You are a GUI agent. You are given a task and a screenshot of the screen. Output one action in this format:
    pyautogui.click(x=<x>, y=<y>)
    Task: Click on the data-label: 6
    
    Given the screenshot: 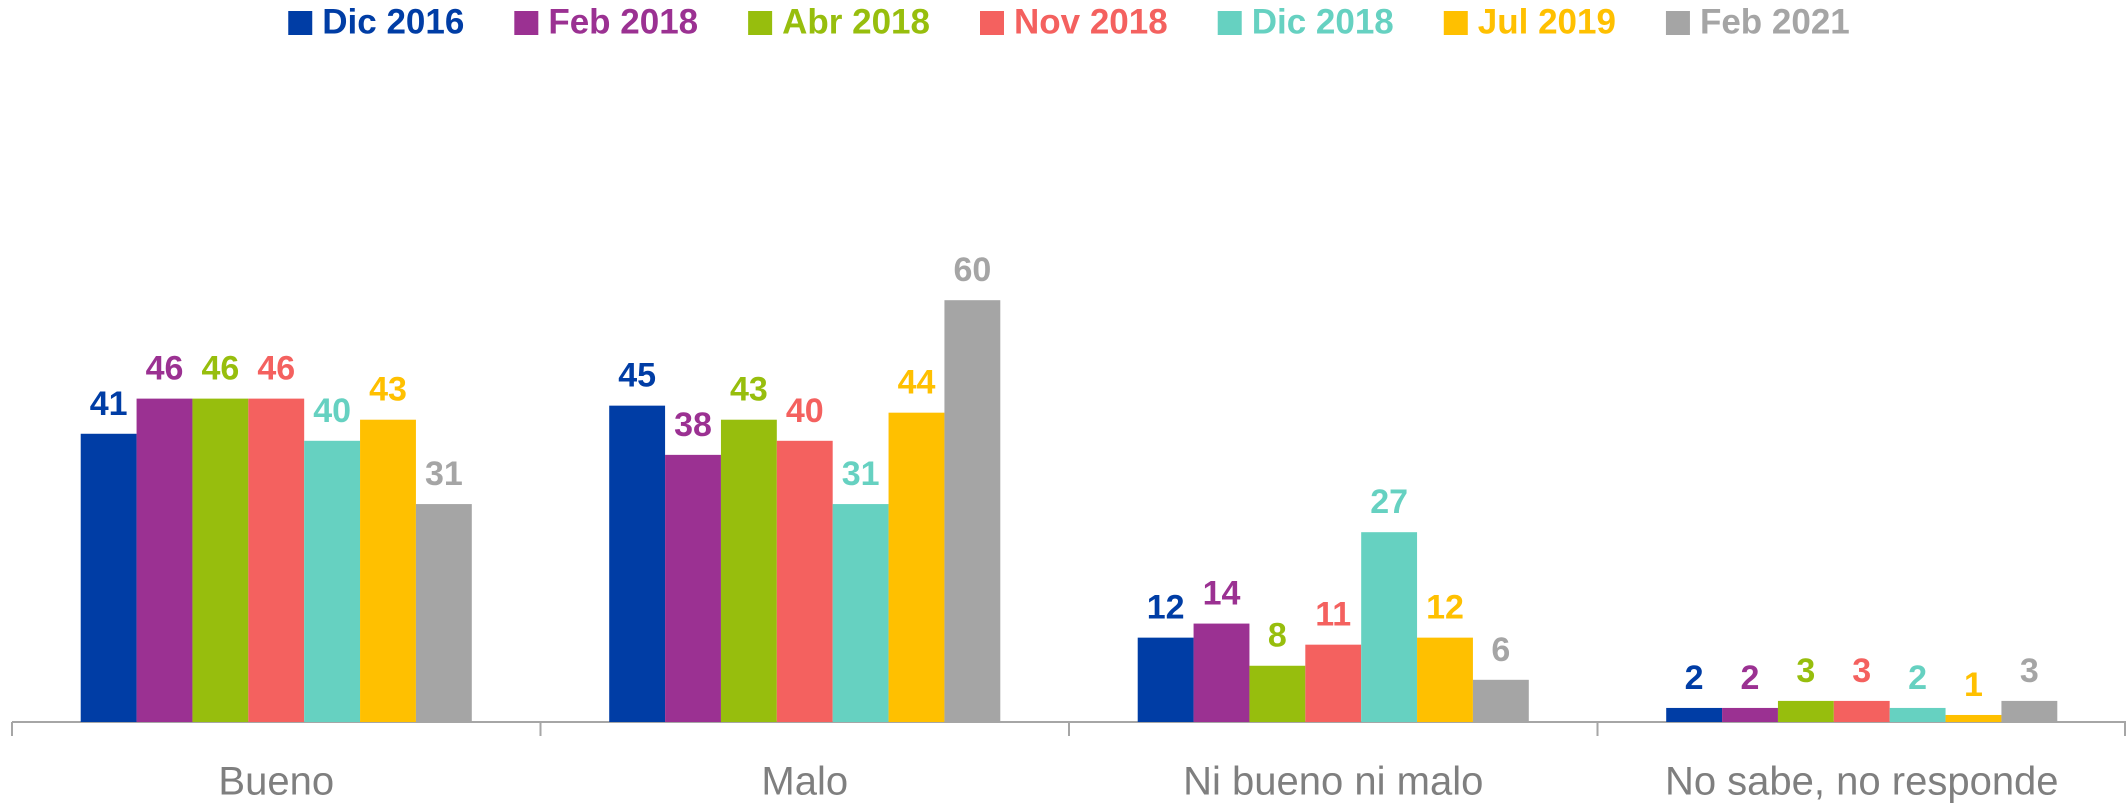 What is the action you would take?
    pyautogui.click(x=1500, y=650)
    